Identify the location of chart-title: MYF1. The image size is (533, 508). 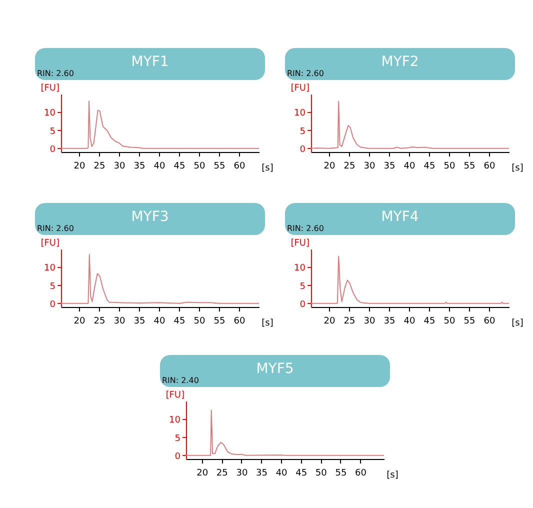
(150, 62).